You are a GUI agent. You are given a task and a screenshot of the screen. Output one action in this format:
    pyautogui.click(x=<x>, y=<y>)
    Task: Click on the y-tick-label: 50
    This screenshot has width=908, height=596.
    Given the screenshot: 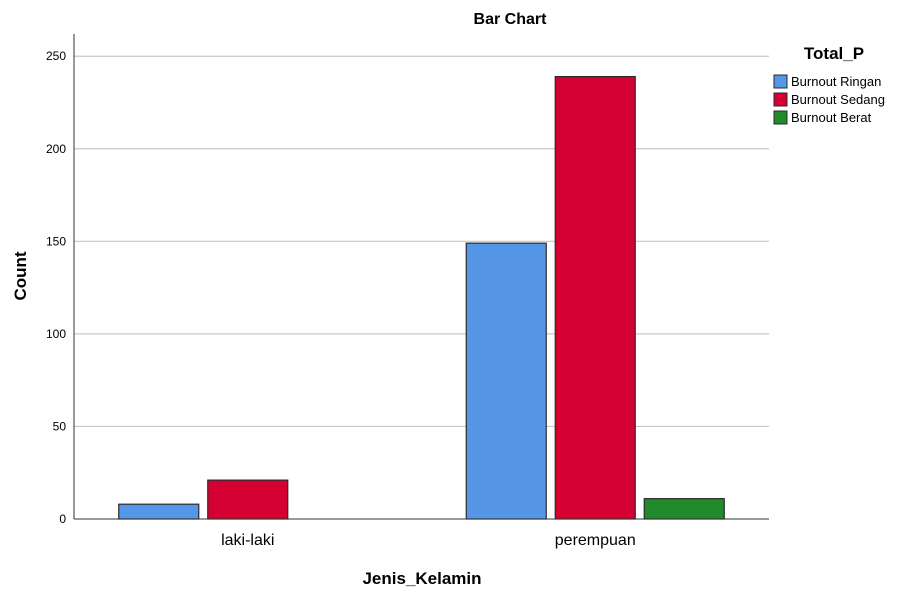 What is the action you would take?
    pyautogui.click(x=60, y=426)
    